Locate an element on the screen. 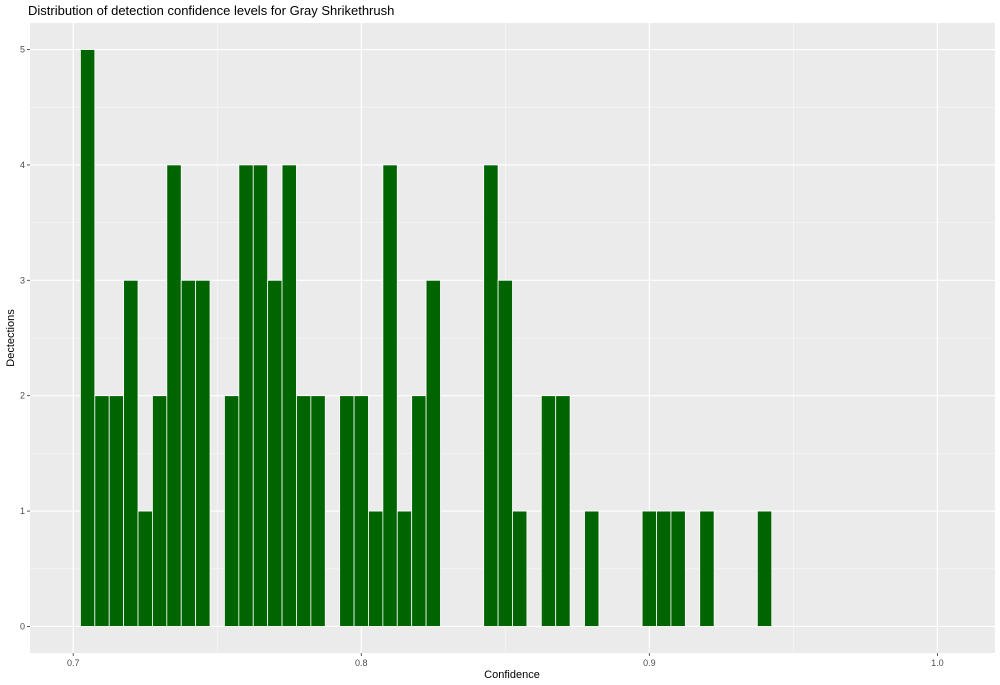 The height and width of the screenshot is (685, 1000). y-tick-label: 1 is located at coordinates (22, 511).